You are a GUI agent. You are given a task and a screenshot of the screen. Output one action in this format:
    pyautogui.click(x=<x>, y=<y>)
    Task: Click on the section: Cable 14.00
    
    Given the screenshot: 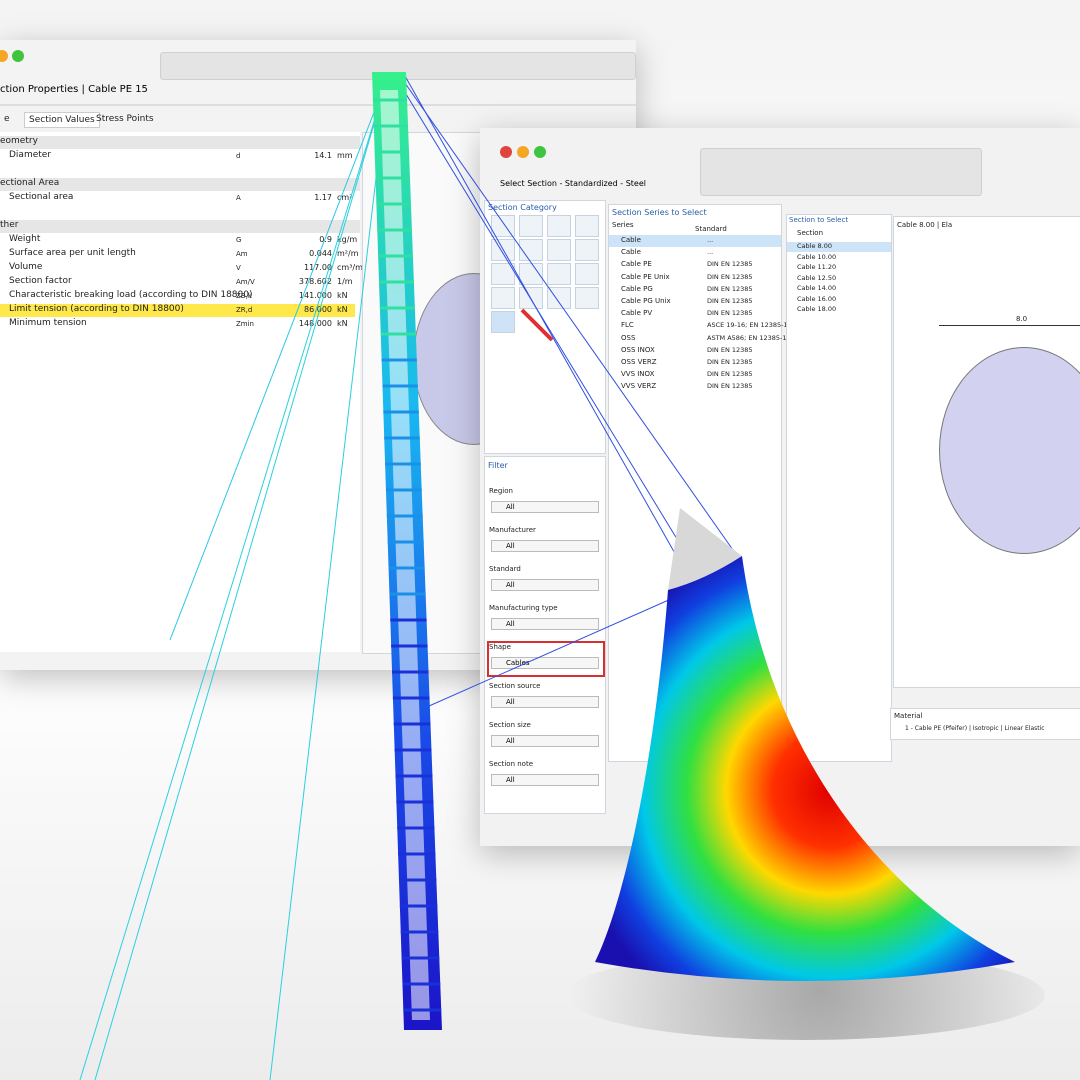 What is the action you would take?
    pyautogui.click(x=817, y=288)
    